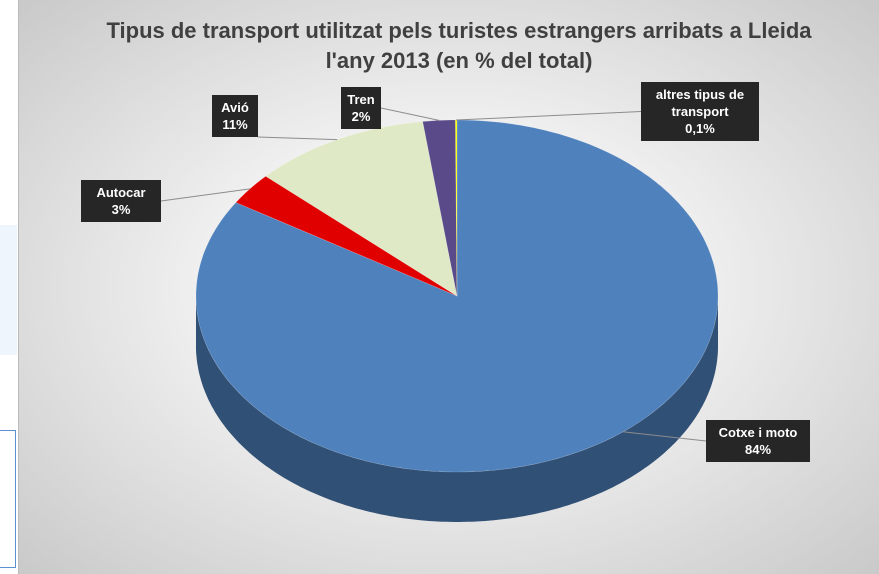 This screenshot has height=574, width=879. I want to click on label-value: 2%, so click(361, 116).